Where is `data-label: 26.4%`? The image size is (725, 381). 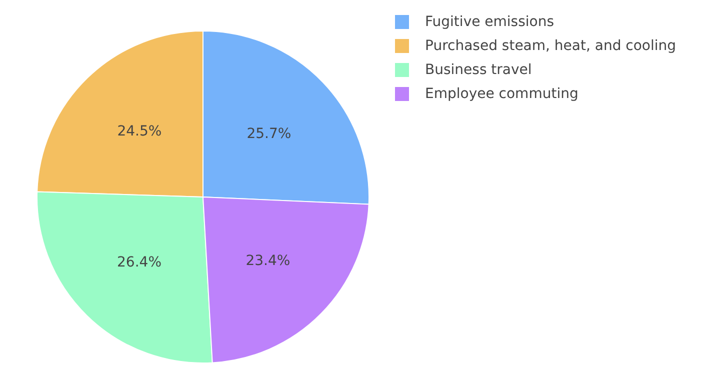
data-label: 26.4% is located at coordinates (139, 262).